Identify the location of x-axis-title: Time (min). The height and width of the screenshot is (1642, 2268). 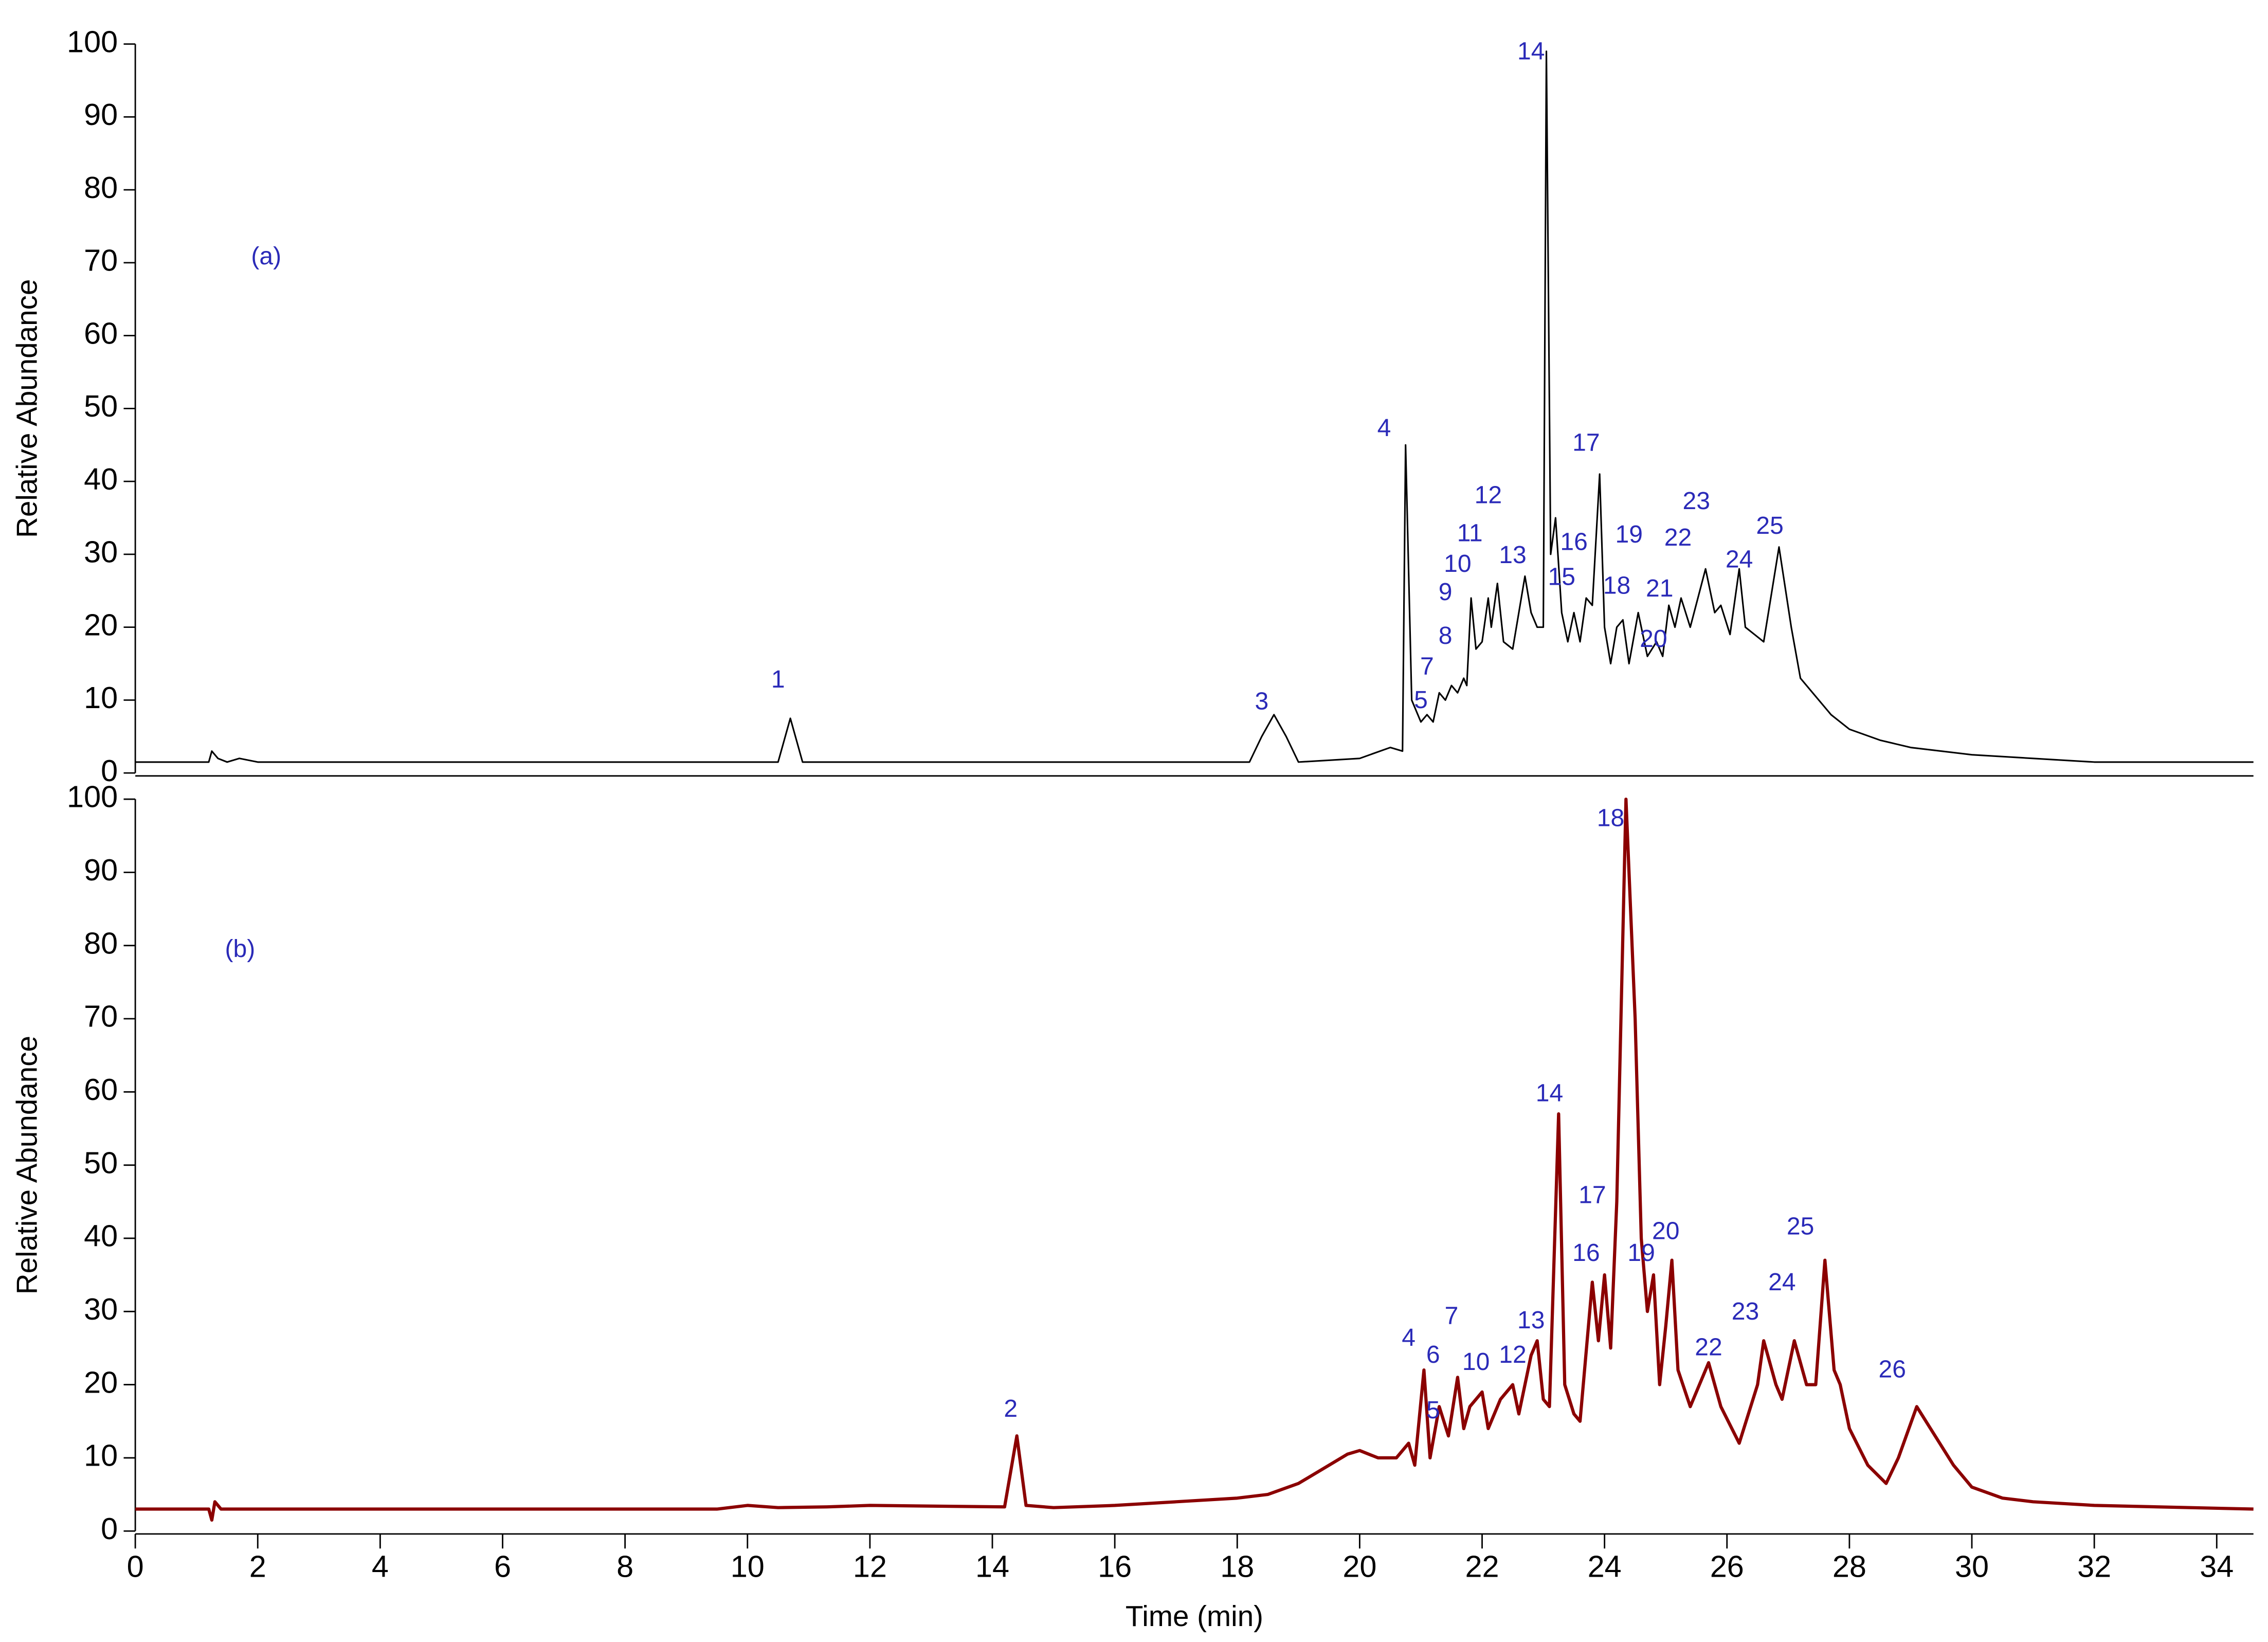
(1195, 1616).